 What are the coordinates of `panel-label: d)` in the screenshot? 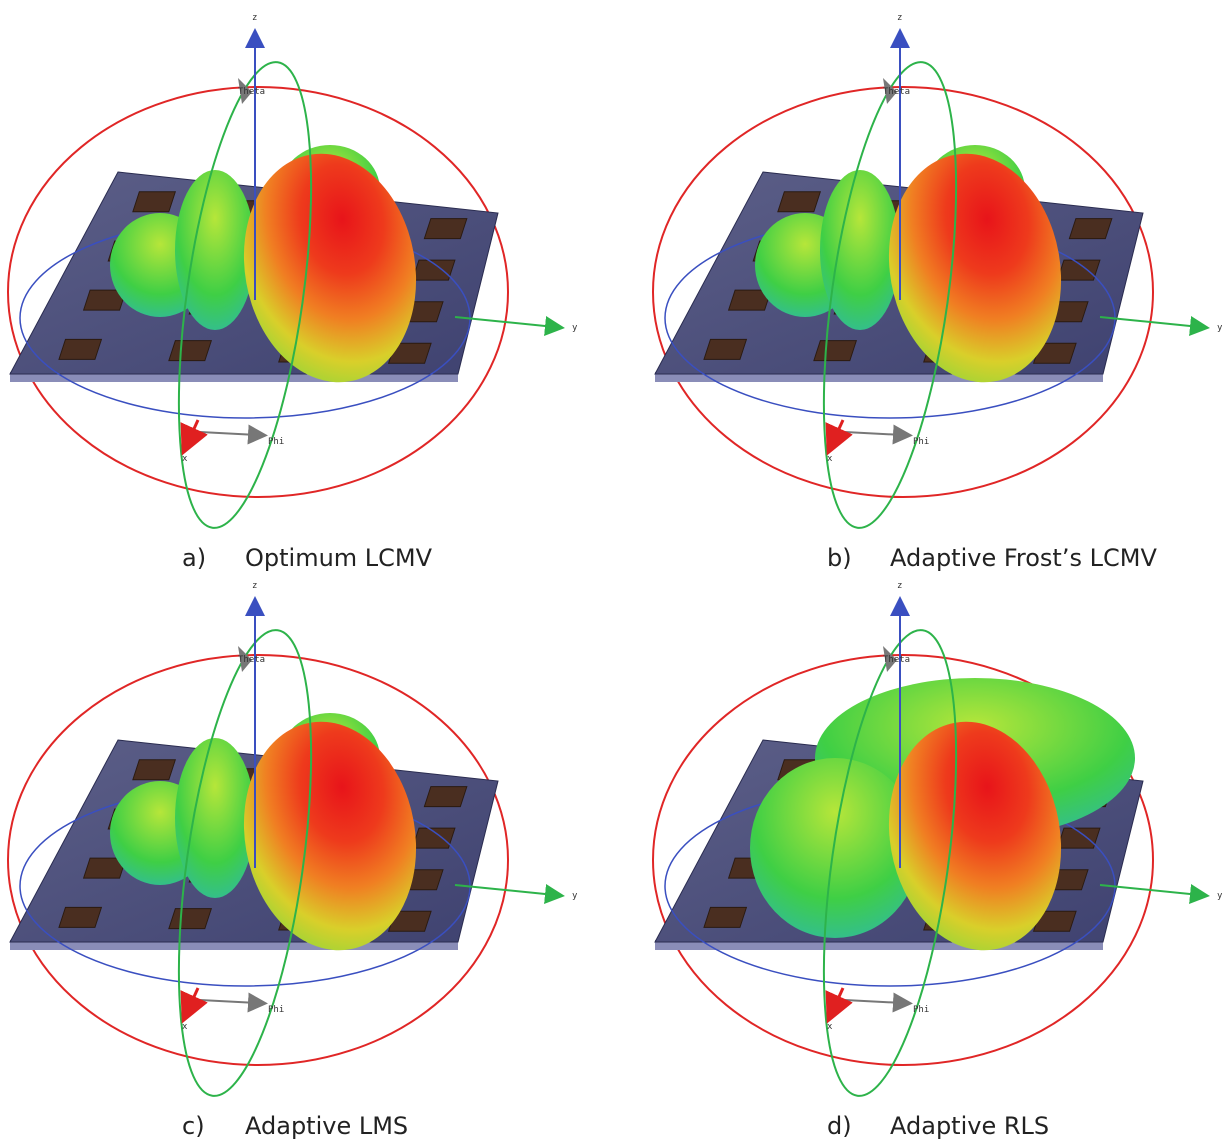 It's located at (839, 1126).